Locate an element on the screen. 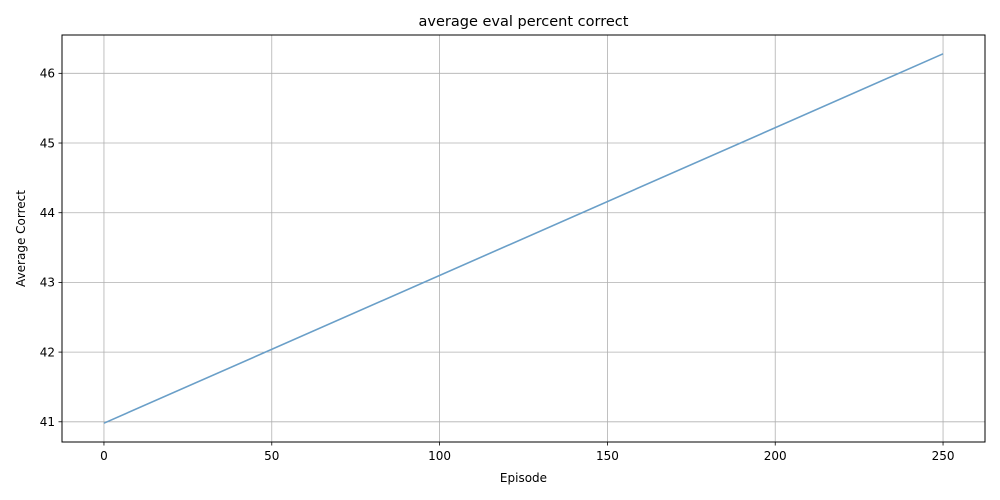  y-tick-label: 45 is located at coordinates (47, 143).